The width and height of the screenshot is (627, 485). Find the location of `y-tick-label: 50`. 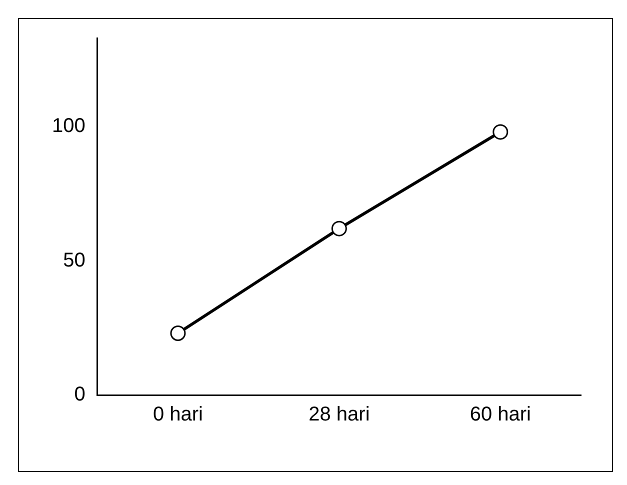

y-tick-label: 50 is located at coordinates (74, 260).